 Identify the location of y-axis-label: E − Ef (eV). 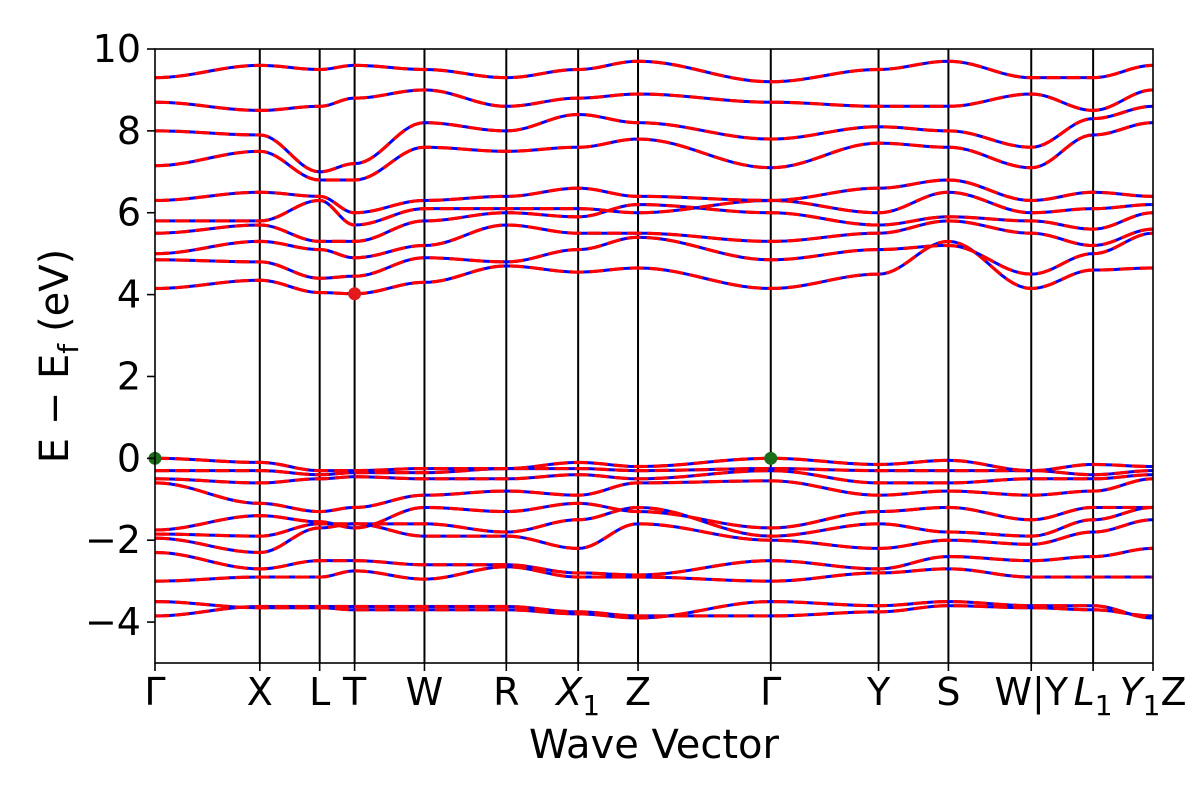
(58, 356).